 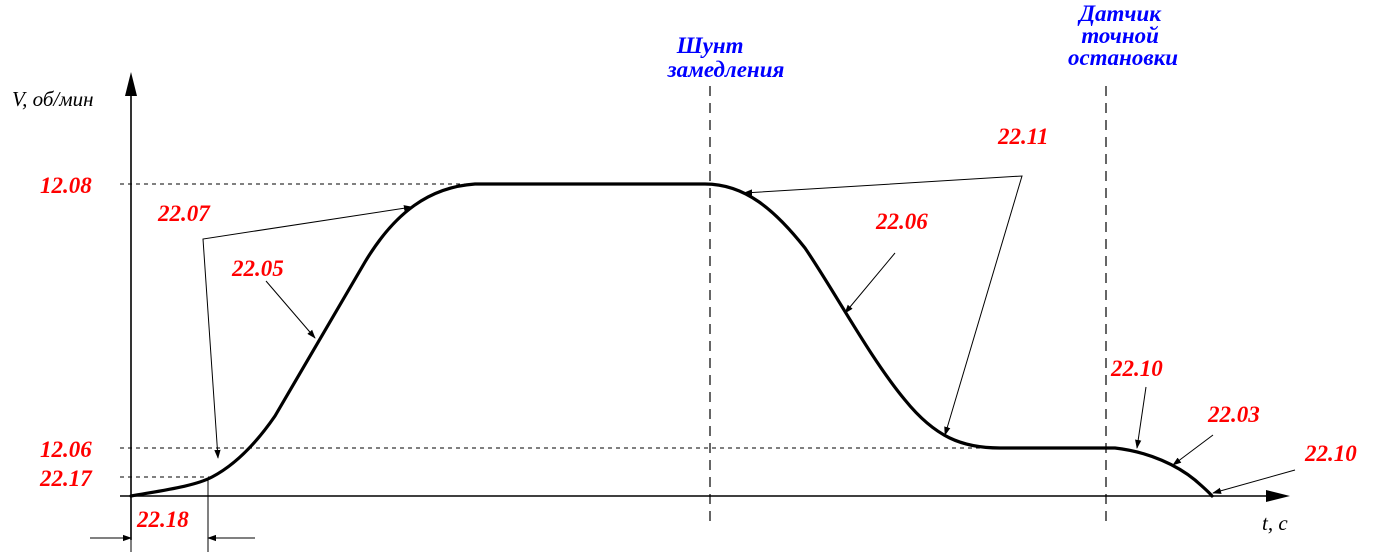 What do you see at coordinates (1141, 417) in the screenshot?
I see `leader-22-10-a` at bounding box center [1141, 417].